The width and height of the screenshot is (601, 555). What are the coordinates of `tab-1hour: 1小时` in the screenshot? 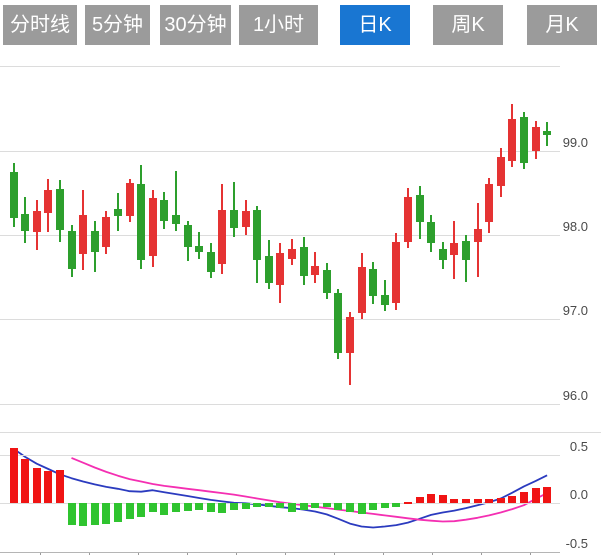 It's located at (278, 25).